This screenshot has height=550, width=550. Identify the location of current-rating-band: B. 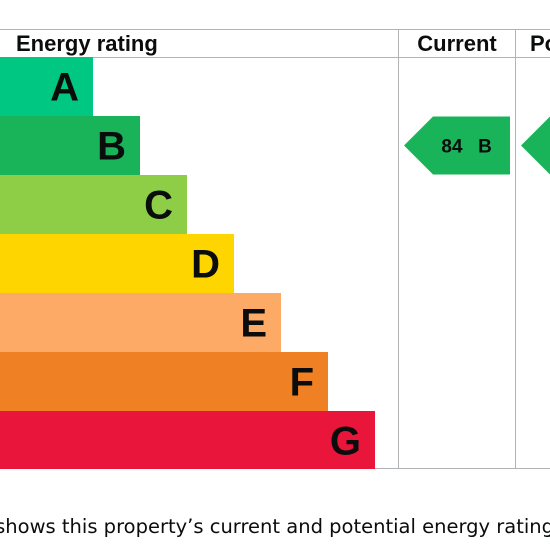
(485, 147).